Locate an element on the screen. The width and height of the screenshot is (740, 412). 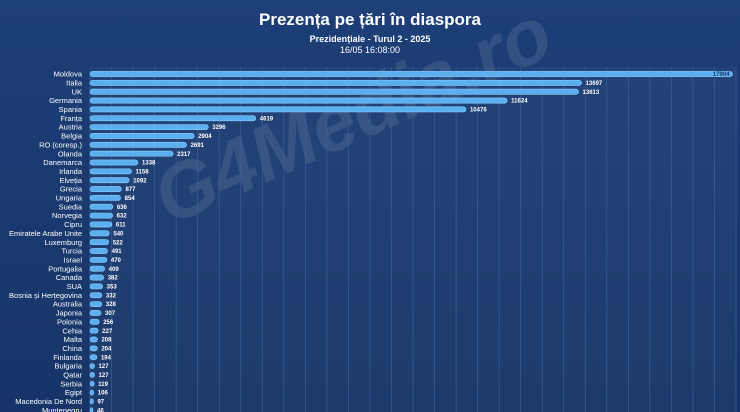
category-label: Bosnia și Herțegovina is located at coordinates (46, 295).